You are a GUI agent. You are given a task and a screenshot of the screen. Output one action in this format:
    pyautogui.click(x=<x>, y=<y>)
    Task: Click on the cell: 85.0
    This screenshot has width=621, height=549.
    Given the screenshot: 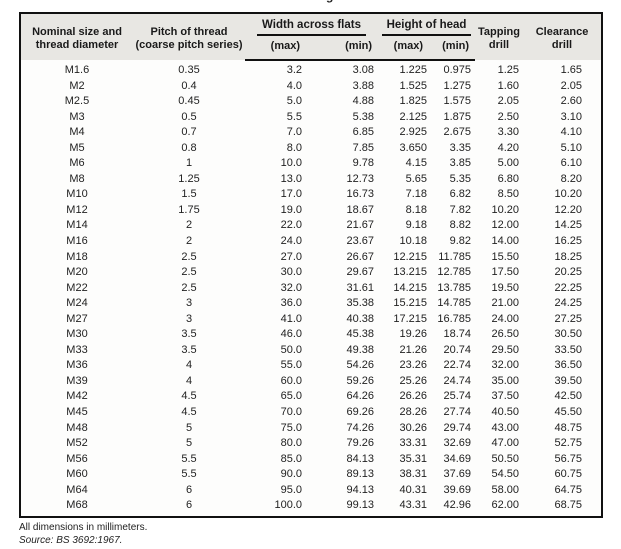 What is the action you would take?
    pyautogui.click(x=291, y=458)
    